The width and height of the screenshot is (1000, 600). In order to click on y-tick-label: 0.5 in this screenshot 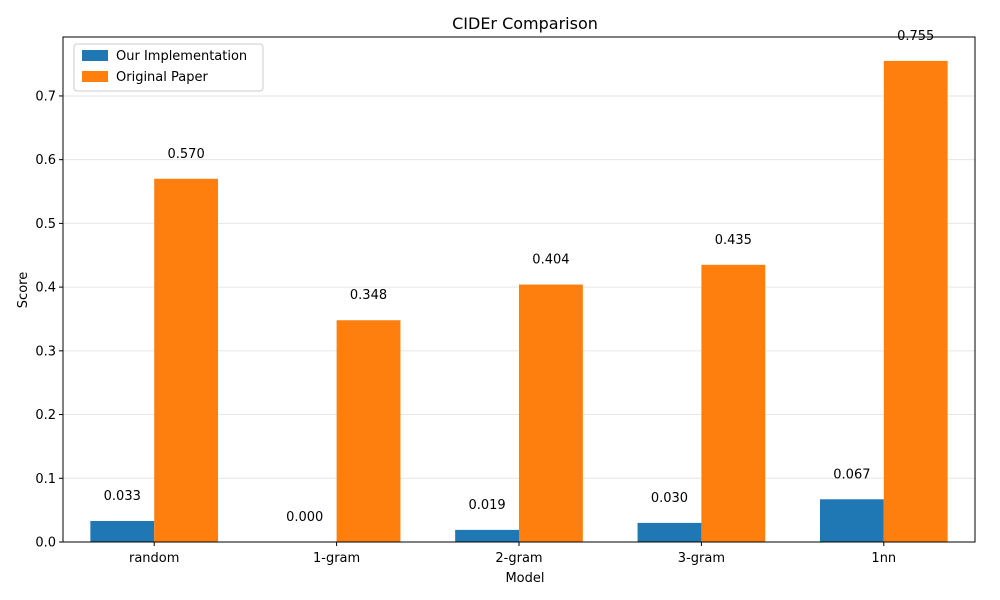, I will do `click(45, 224)`.